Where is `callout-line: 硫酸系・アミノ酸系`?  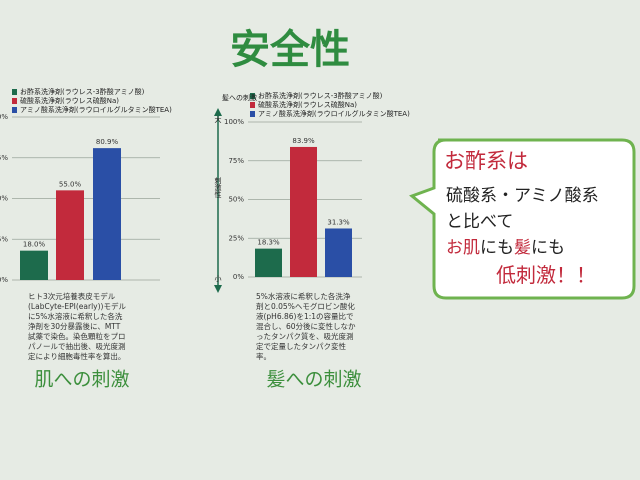 callout-line: 硫酸系・アミノ酸系 is located at coordinates (522, 196).